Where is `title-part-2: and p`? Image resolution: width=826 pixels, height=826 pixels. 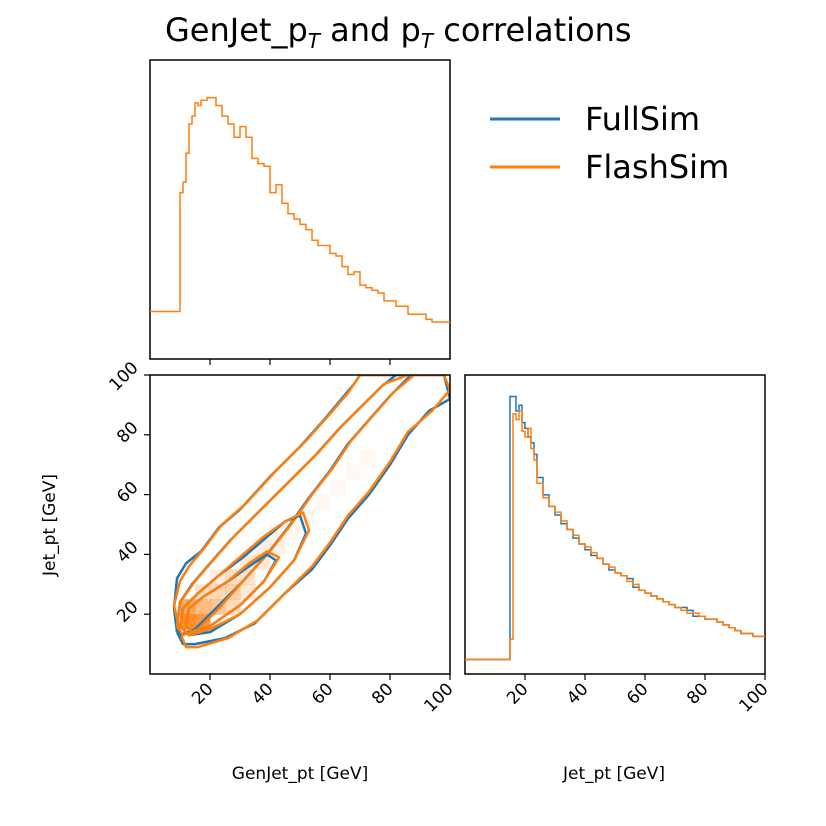 title-part-2: and p is located at coordinates (370, 30).